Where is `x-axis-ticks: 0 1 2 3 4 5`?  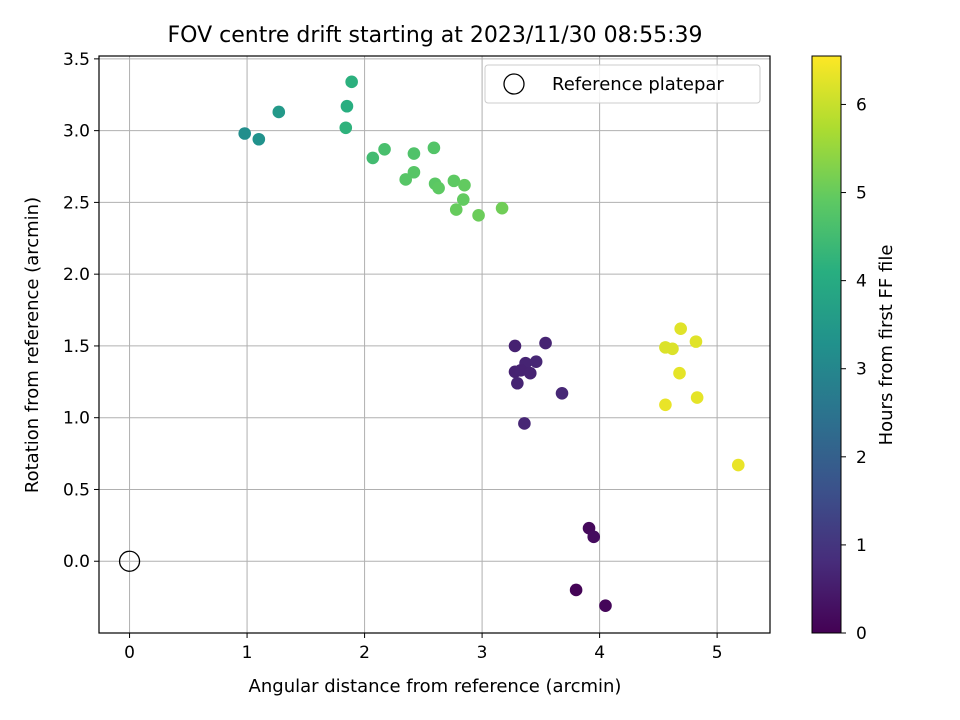
x-axis-ticks: 0 1 2 3 4 5 is located at coordinates (423, 648).